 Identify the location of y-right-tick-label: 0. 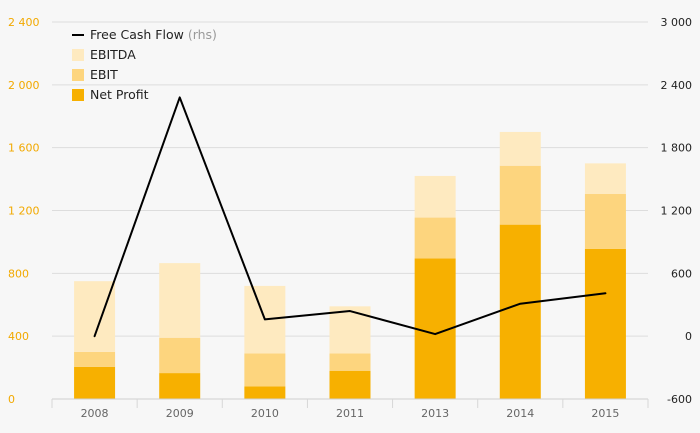
(688, 336).